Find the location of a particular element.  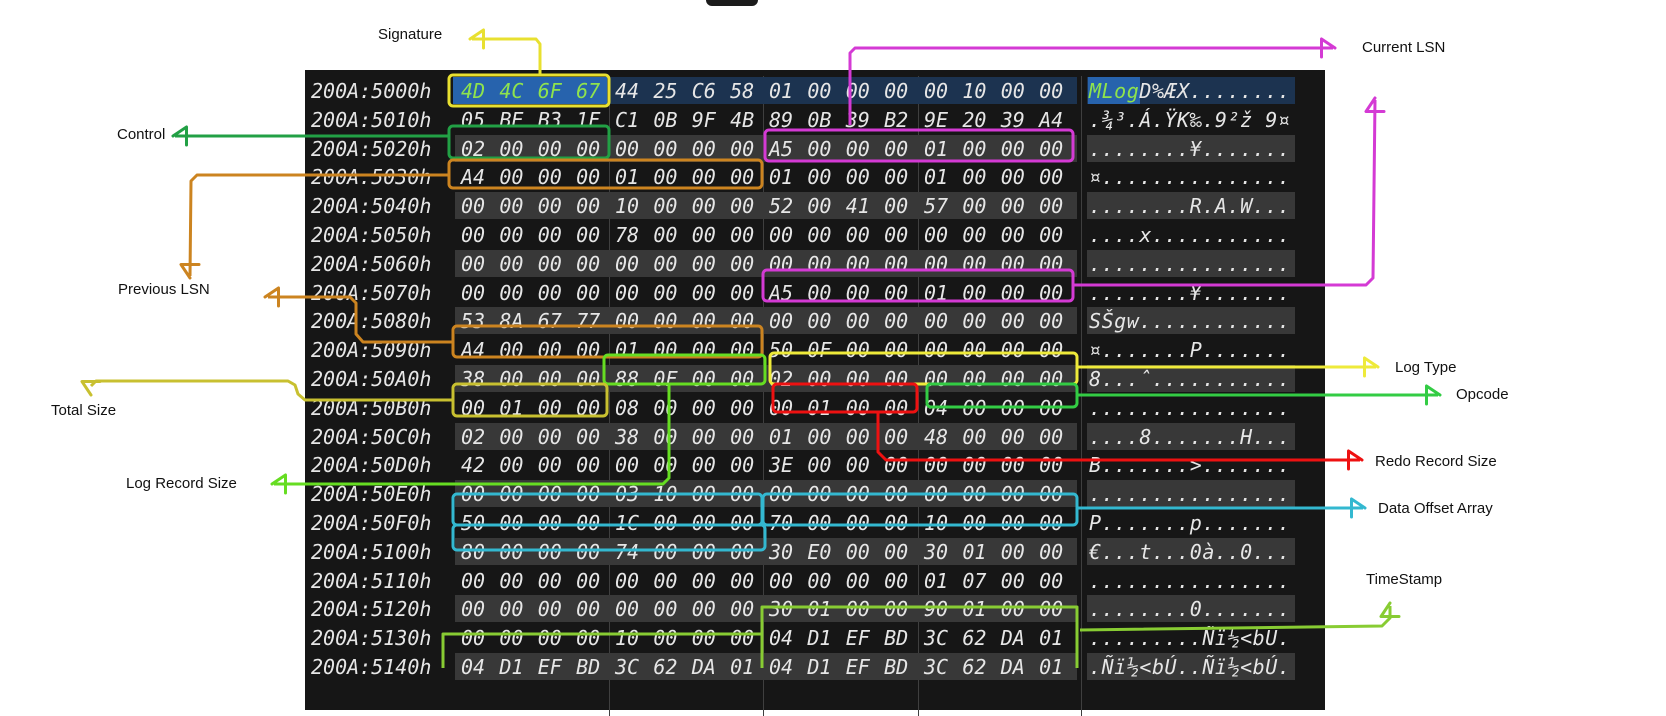

hex-byte: 62 is located at coordinates (974, 638).